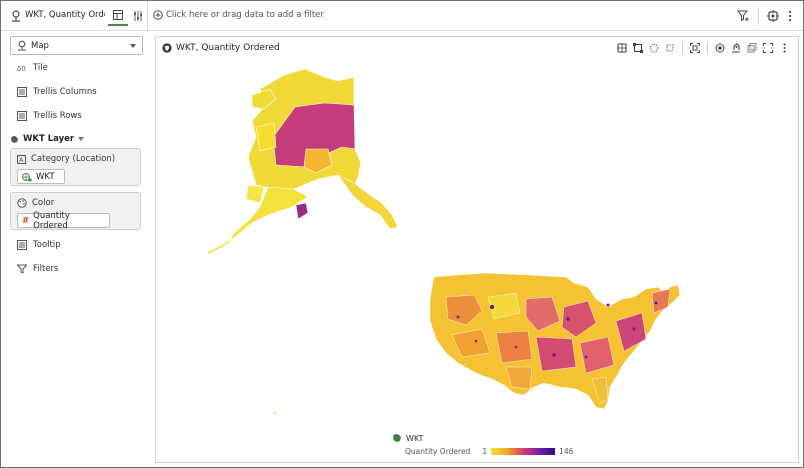 This screenshot has height=468, width=804. What do you see at coordinates (566, 451) in the screenshot?
I see `legend-max: 146` at bounding box center [566, 451].